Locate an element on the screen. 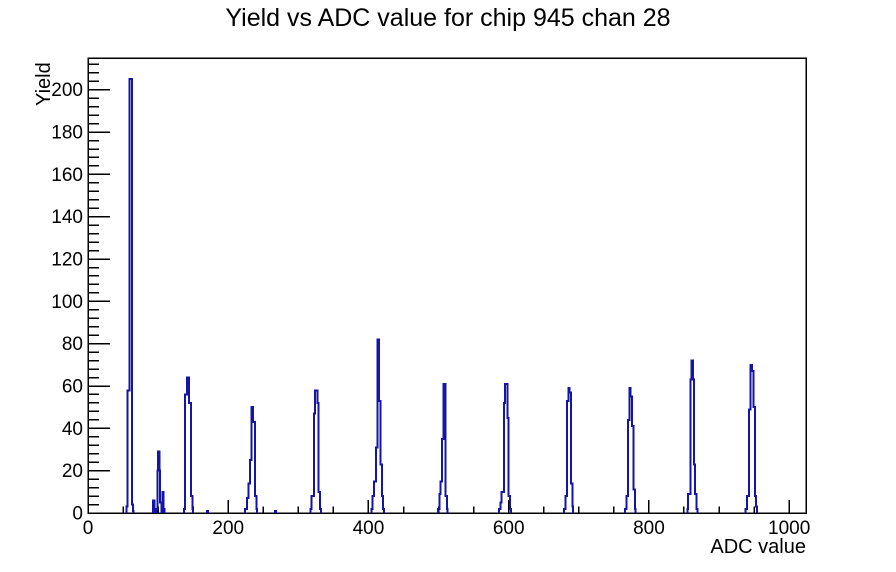 The image size is (896, 572). y-tick-label: 40 is located at coordinates (72, 429).